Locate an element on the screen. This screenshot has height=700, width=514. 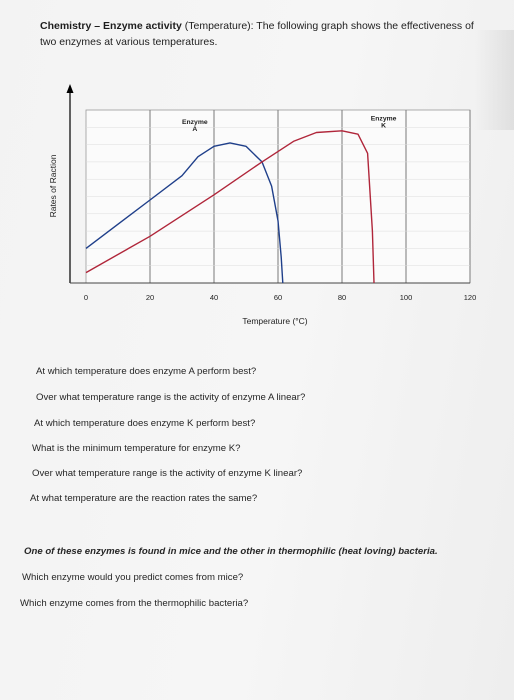
x-tick-label-60: 60 is located at coordinates (278, 297).